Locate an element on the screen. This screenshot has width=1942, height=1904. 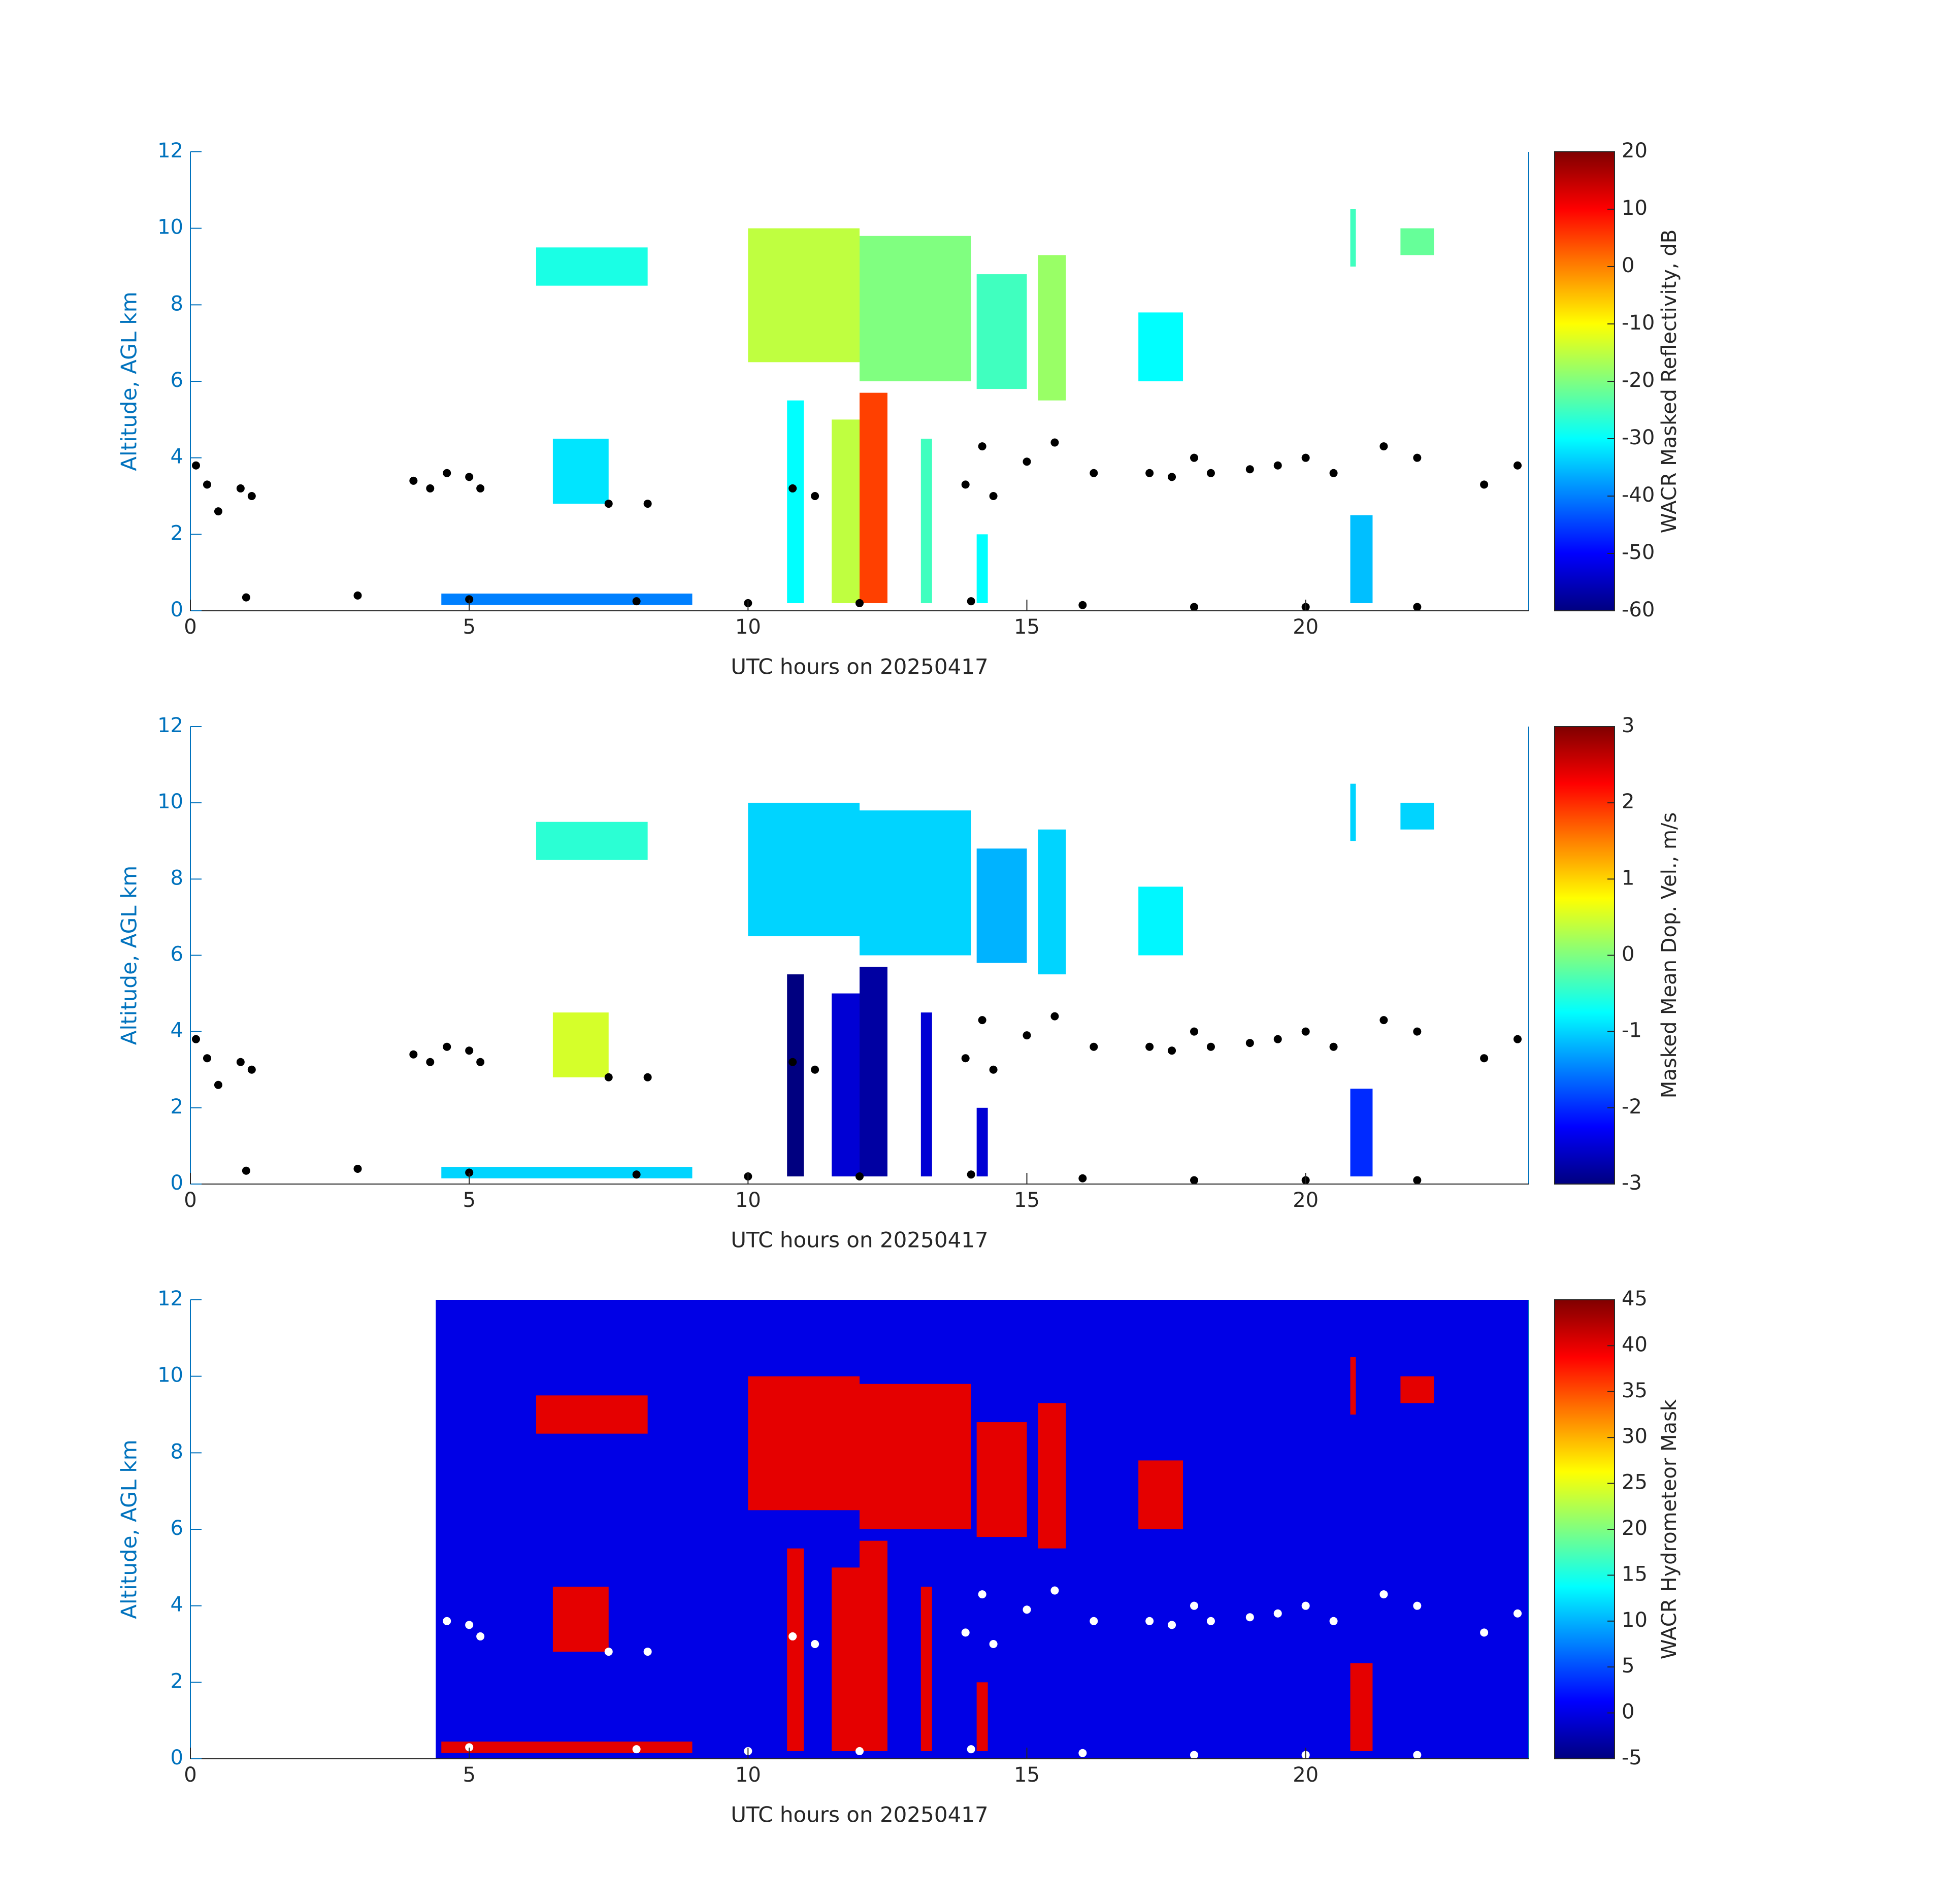
colorbar-tick-label: 40 is located at coordinates (1635, 1345).